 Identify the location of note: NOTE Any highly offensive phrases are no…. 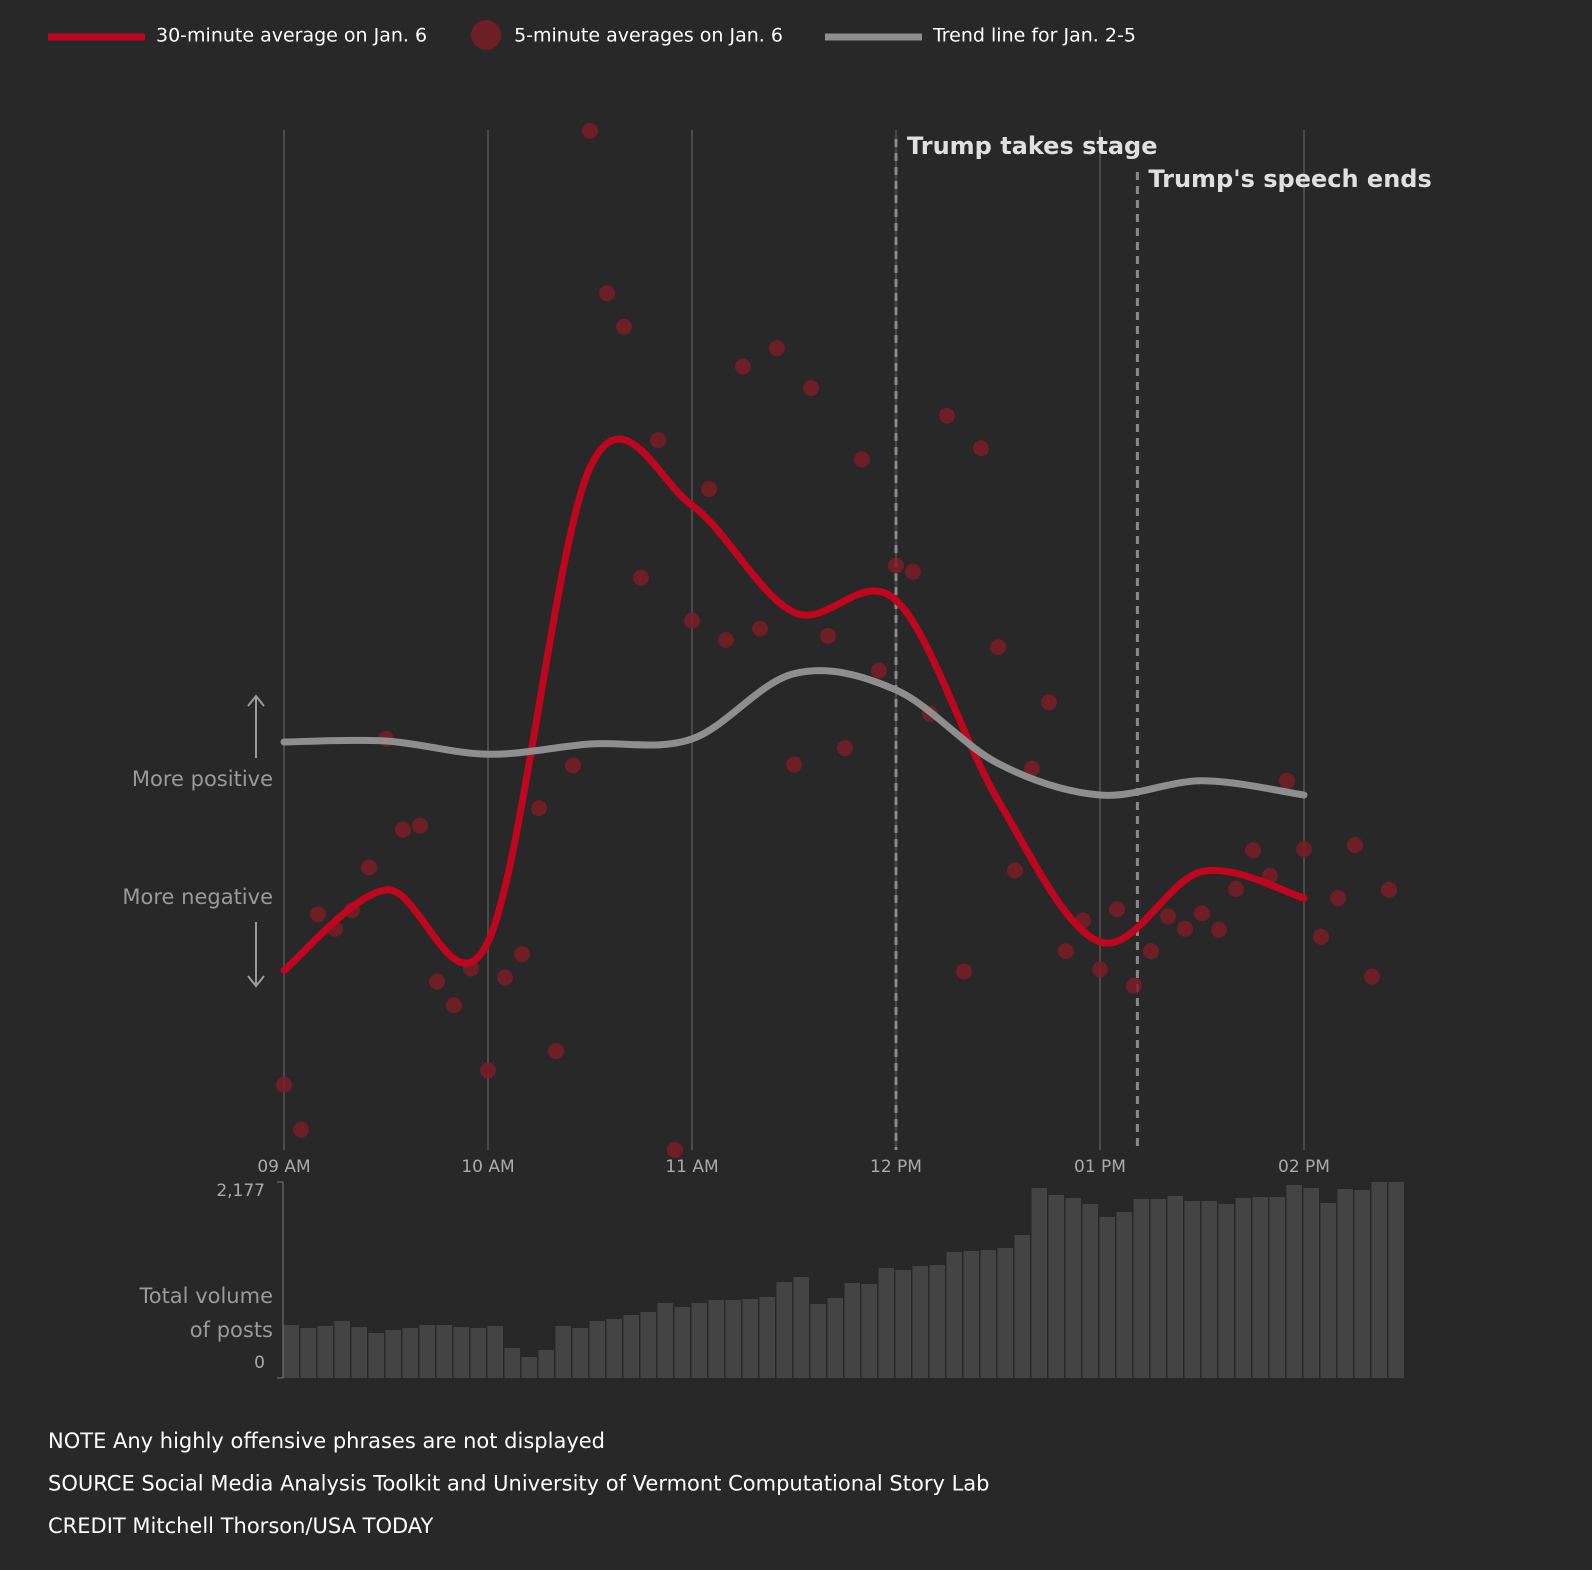
(326, 1441).